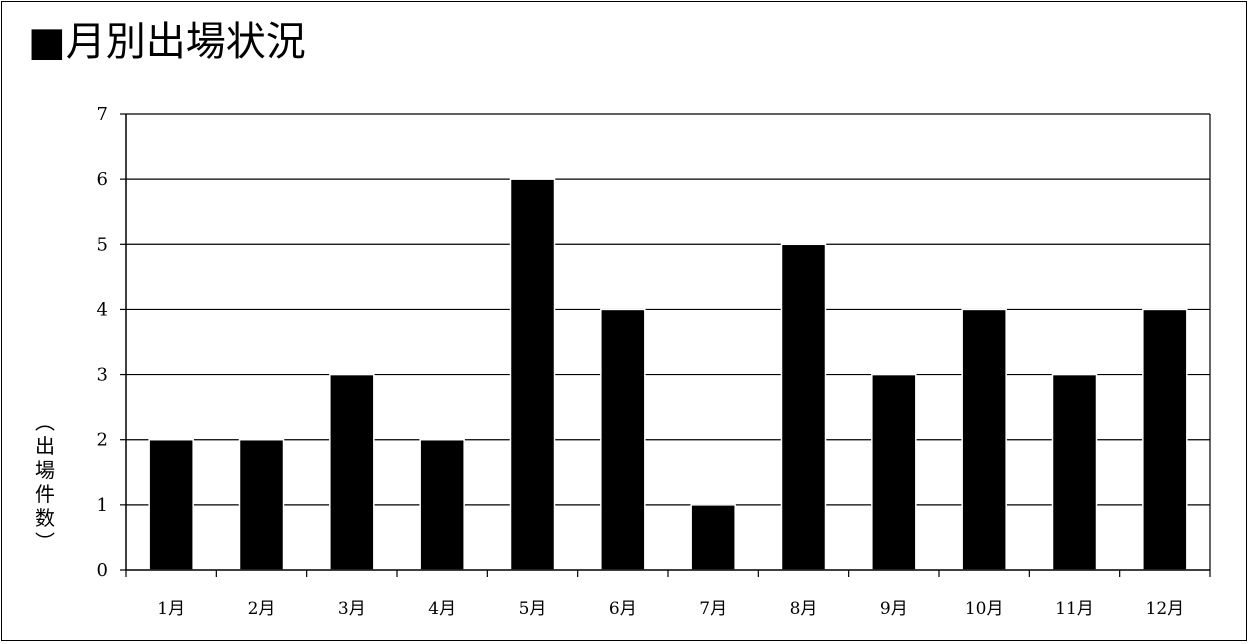 The height and width of the screenshot is (644, 1250). Describe the element at coordinates (171, 504) in the screenshot. I see `bar-1月` at that location.